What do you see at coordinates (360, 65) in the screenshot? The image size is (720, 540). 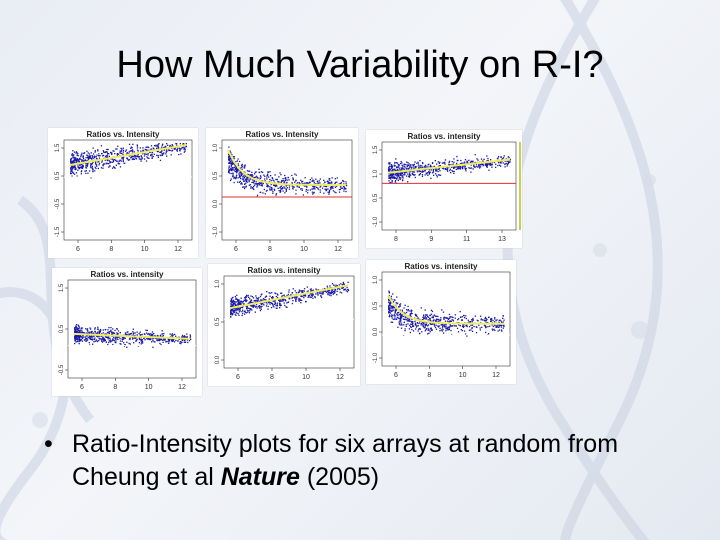 I see `slide-title: How Much Variability on R-I?` at bounding box center [360, 65].